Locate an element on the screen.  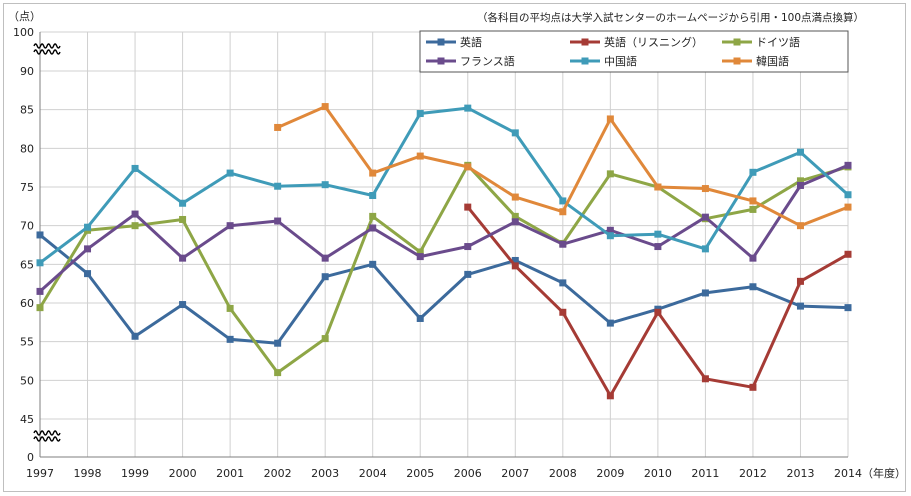
legend-label: 英語（リスニング） is located at coordinates (653, 42).